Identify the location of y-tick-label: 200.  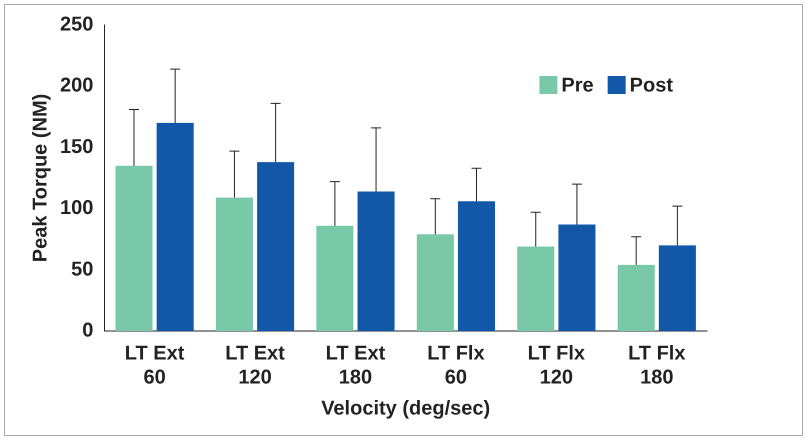
(77, 85).